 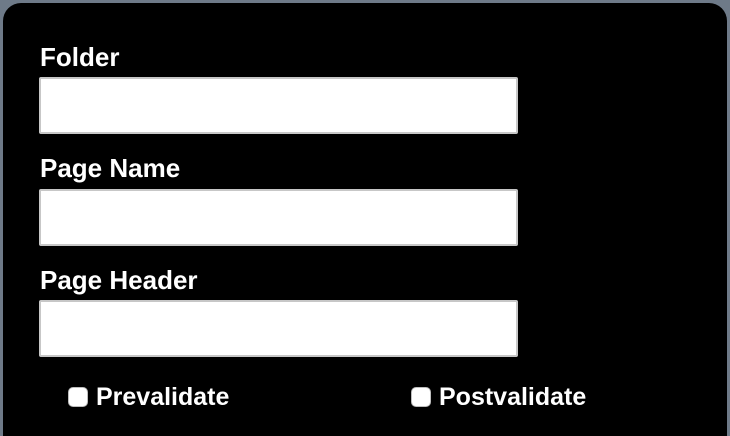 What do you see at coordinates (513, 397) in the screenshot?
I see `postvalidate-label: Postvalidate` at bounding box center [513, 397].